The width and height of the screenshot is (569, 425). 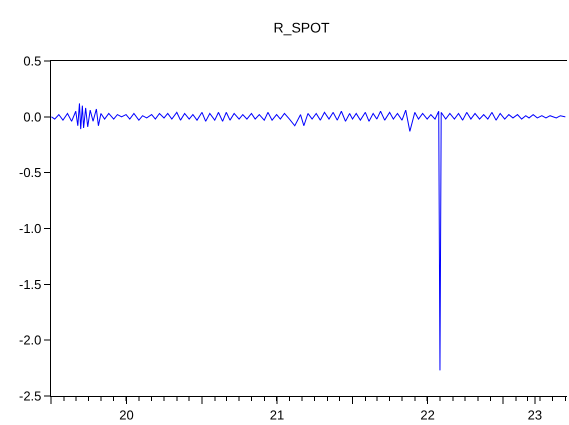 What do you see at coordinates (32, 61) in the screenshot?
I see `y-tick-label: 0.5` at bounding box center [32, 61].